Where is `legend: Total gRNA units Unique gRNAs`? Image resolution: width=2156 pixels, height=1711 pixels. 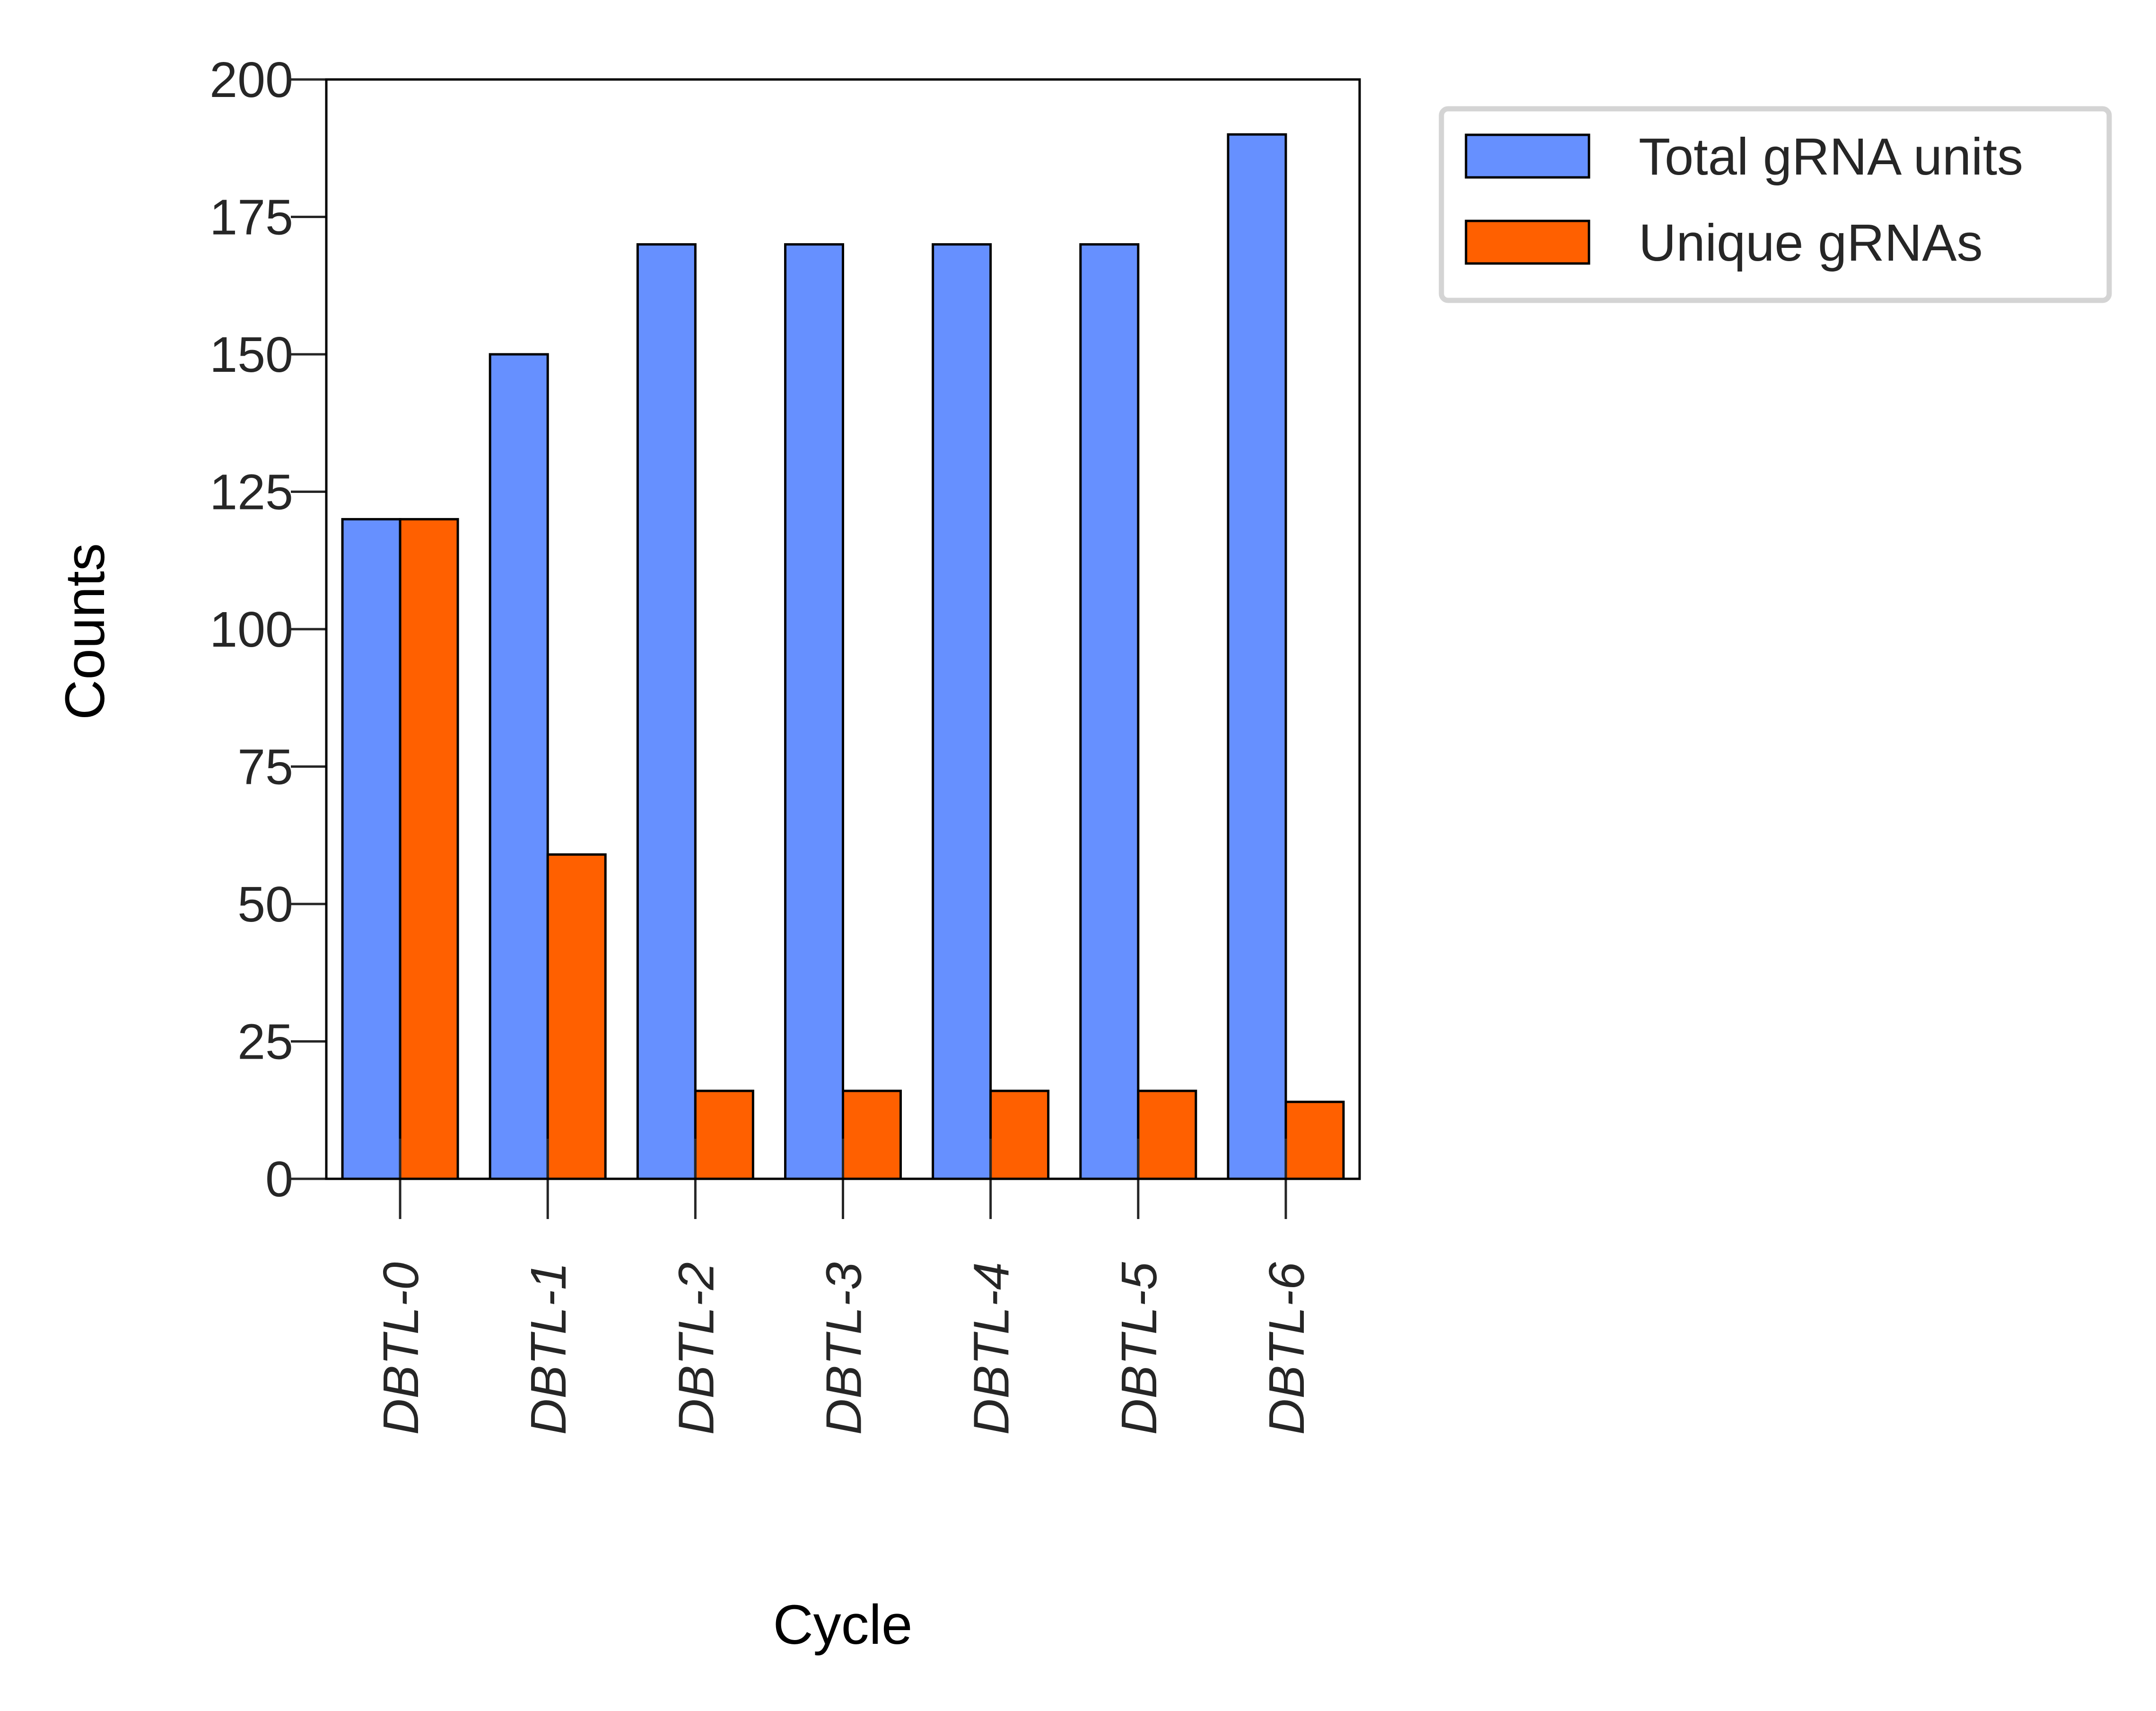 legend: Total gRNA units Unique gRNAs is located at coordinates (1776, 205).